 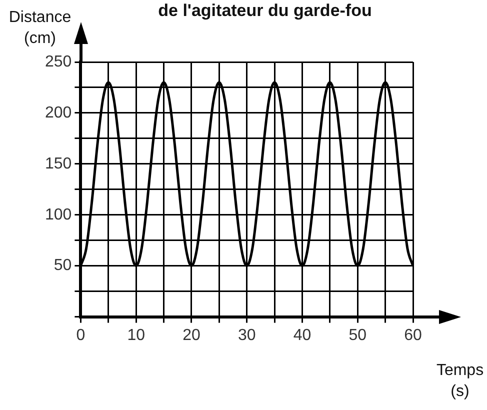 What do you see at coordinates (58, 61) in the screenshot?
I see `y-tick-label: 250` at bounding box center [58, 61].